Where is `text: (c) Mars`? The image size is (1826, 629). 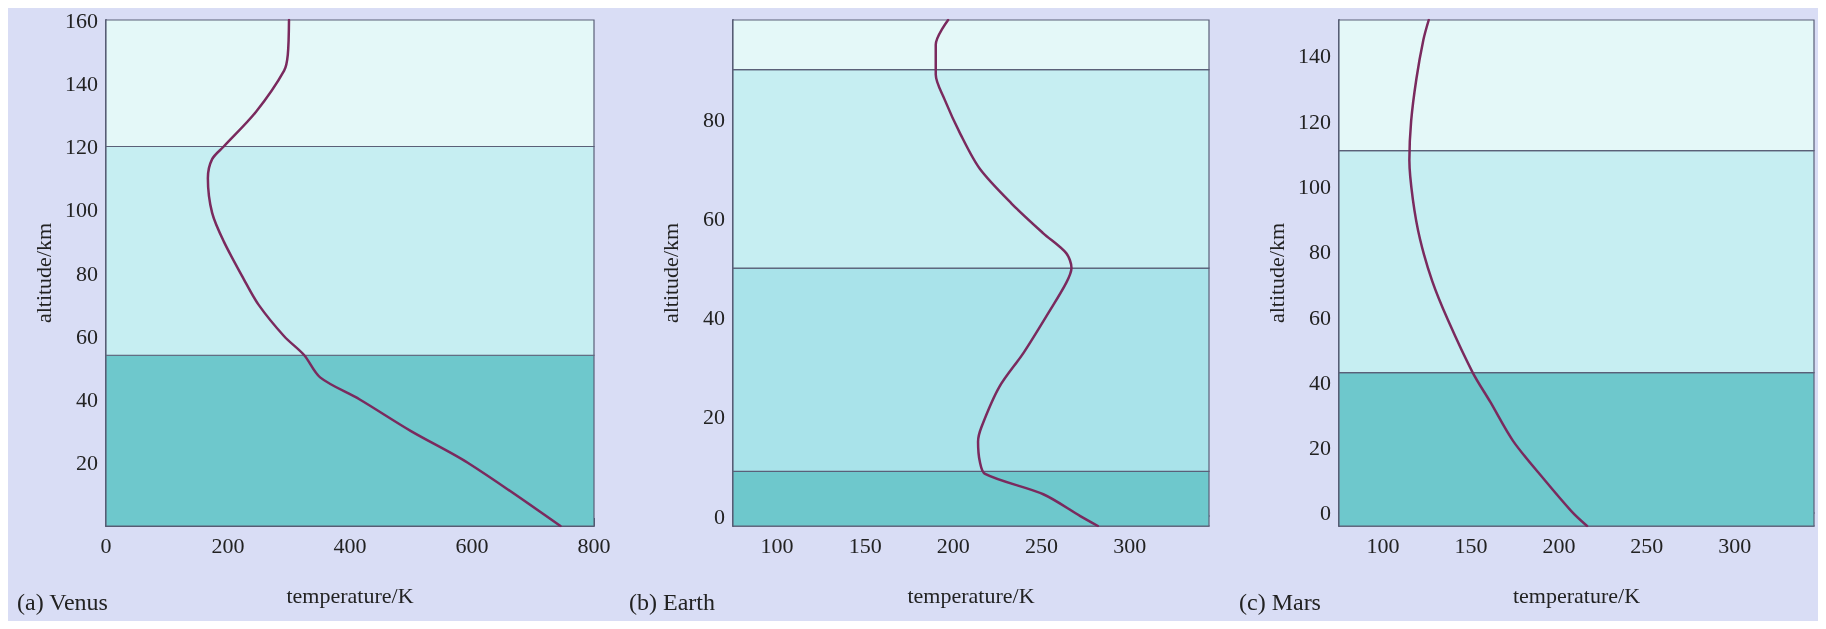
text: (c) Mars is located at coordinates (1280, 602).